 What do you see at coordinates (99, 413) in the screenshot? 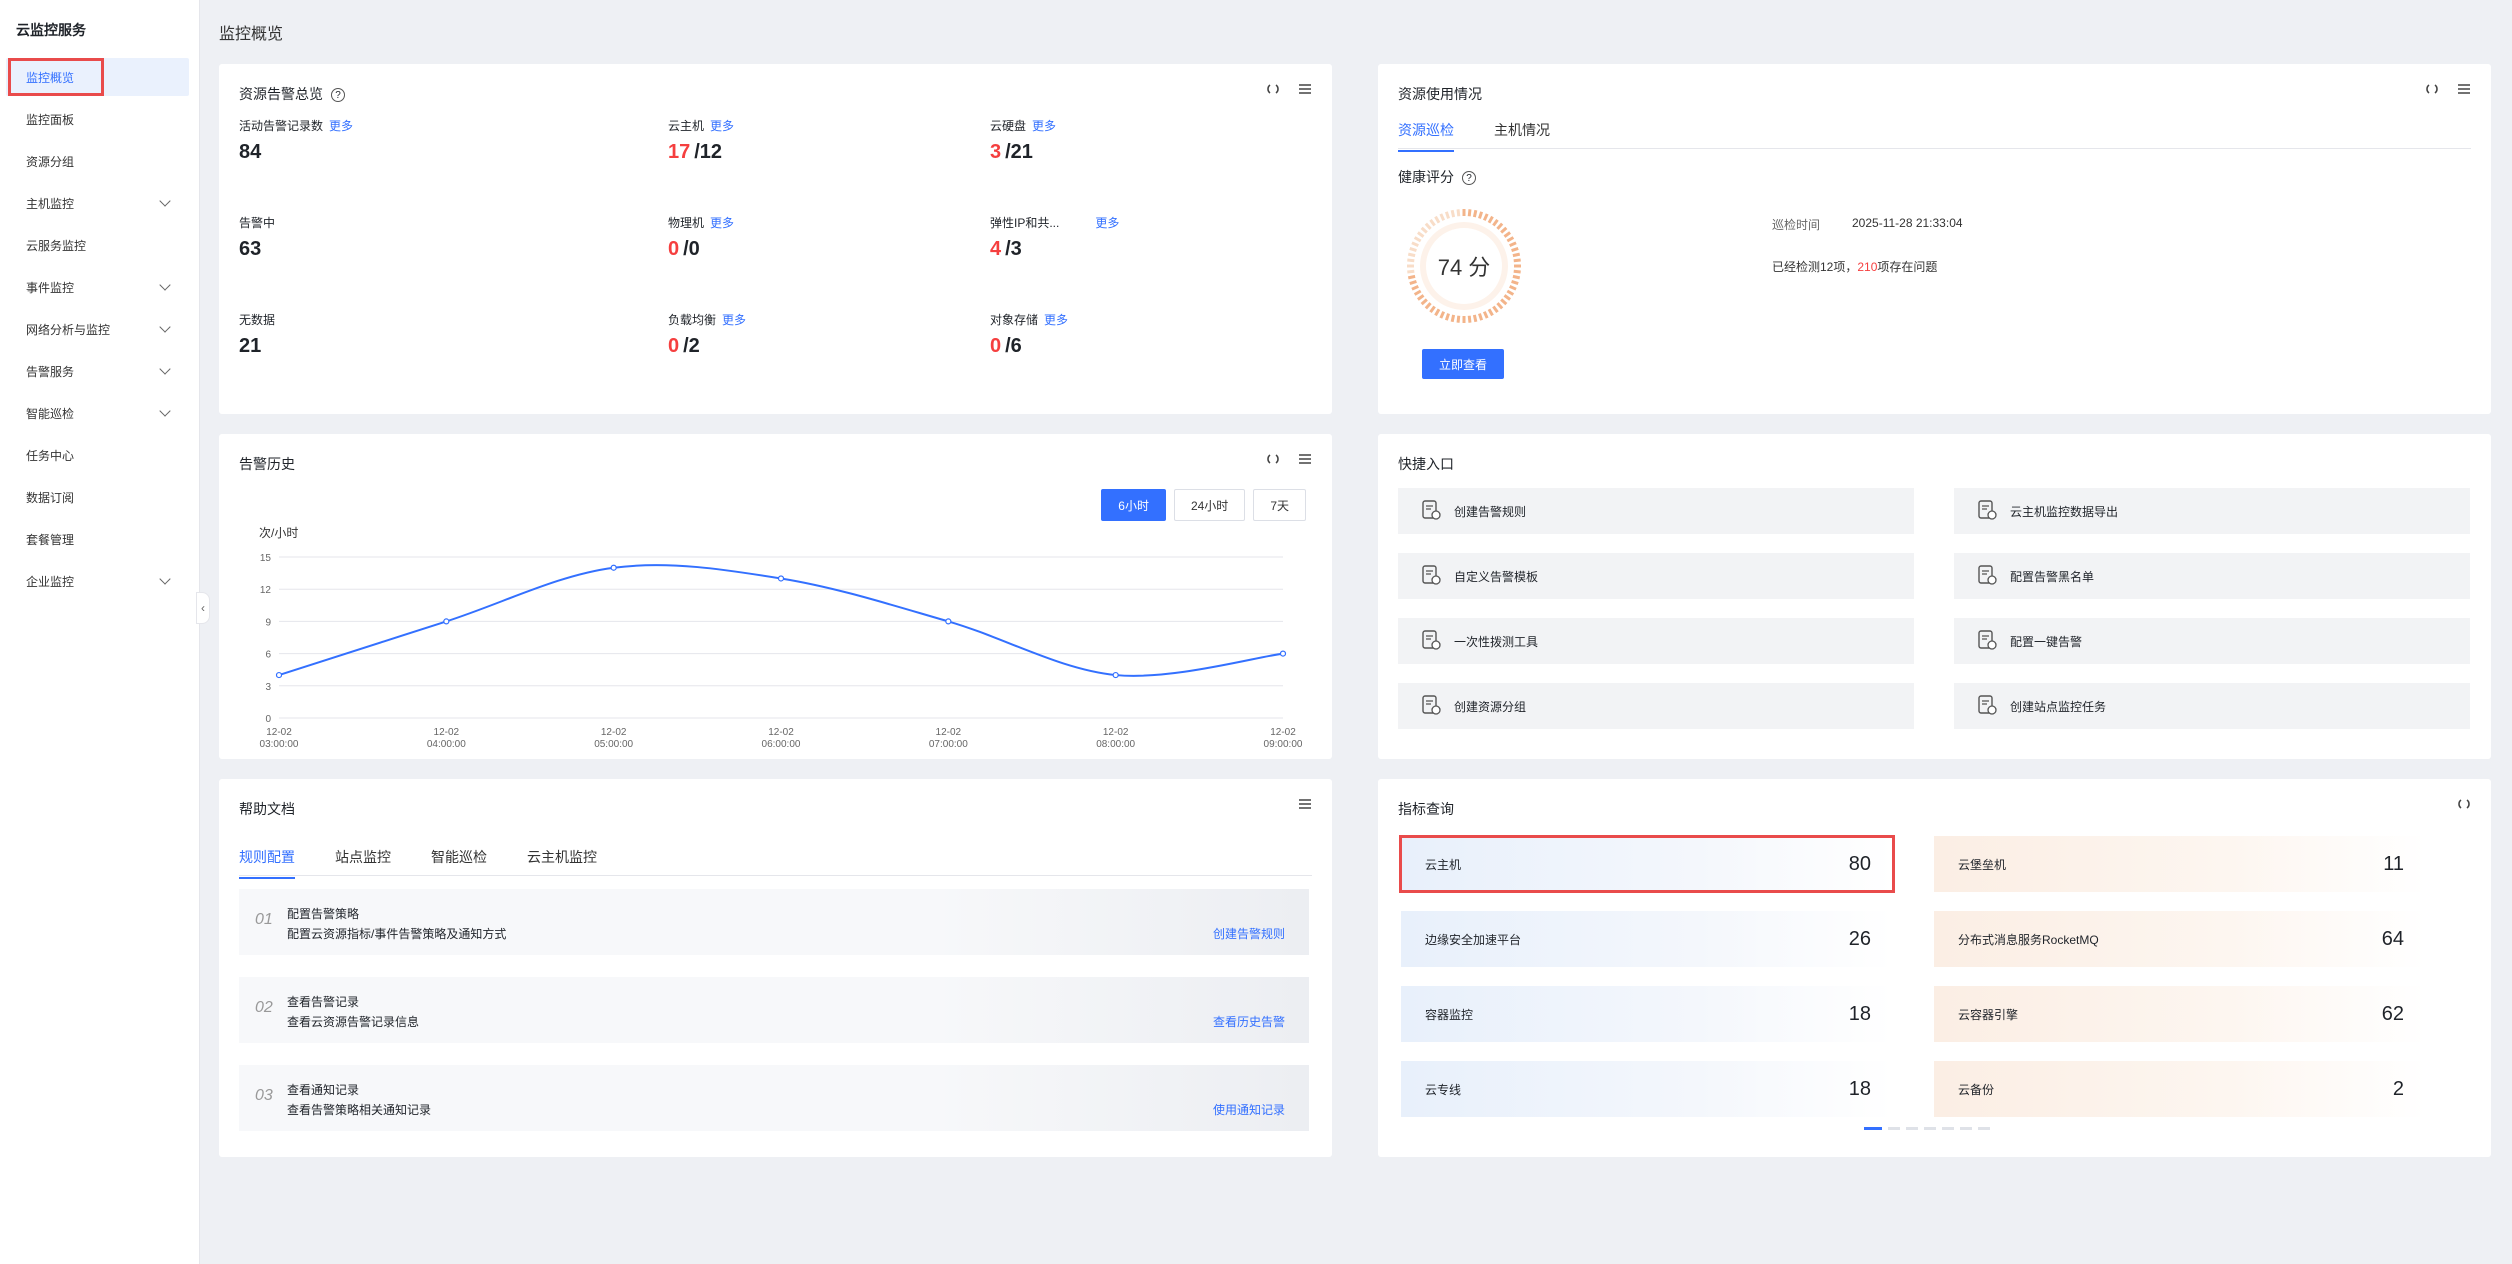
I see `sidebar-item: 智能巡检` at bounding box center [99, 413].